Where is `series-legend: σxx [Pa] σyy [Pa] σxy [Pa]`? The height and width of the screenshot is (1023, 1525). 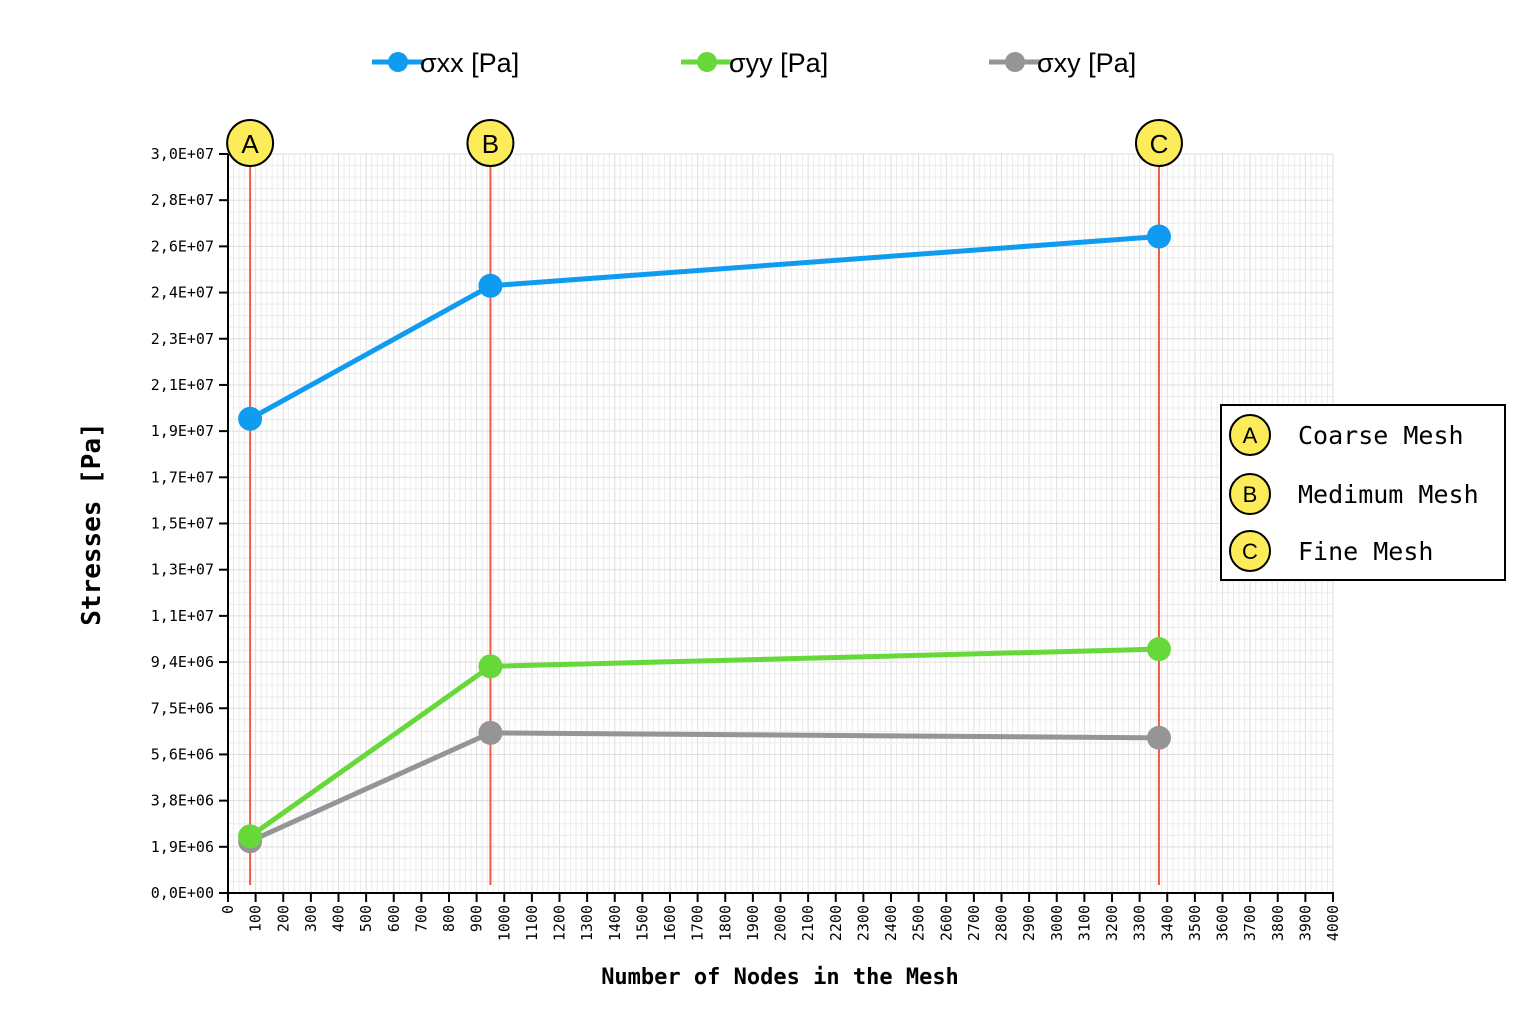 series-legend: σxx [Pa] σyy [Pa] σxy [Pa] is located at coordinates (754, 63).